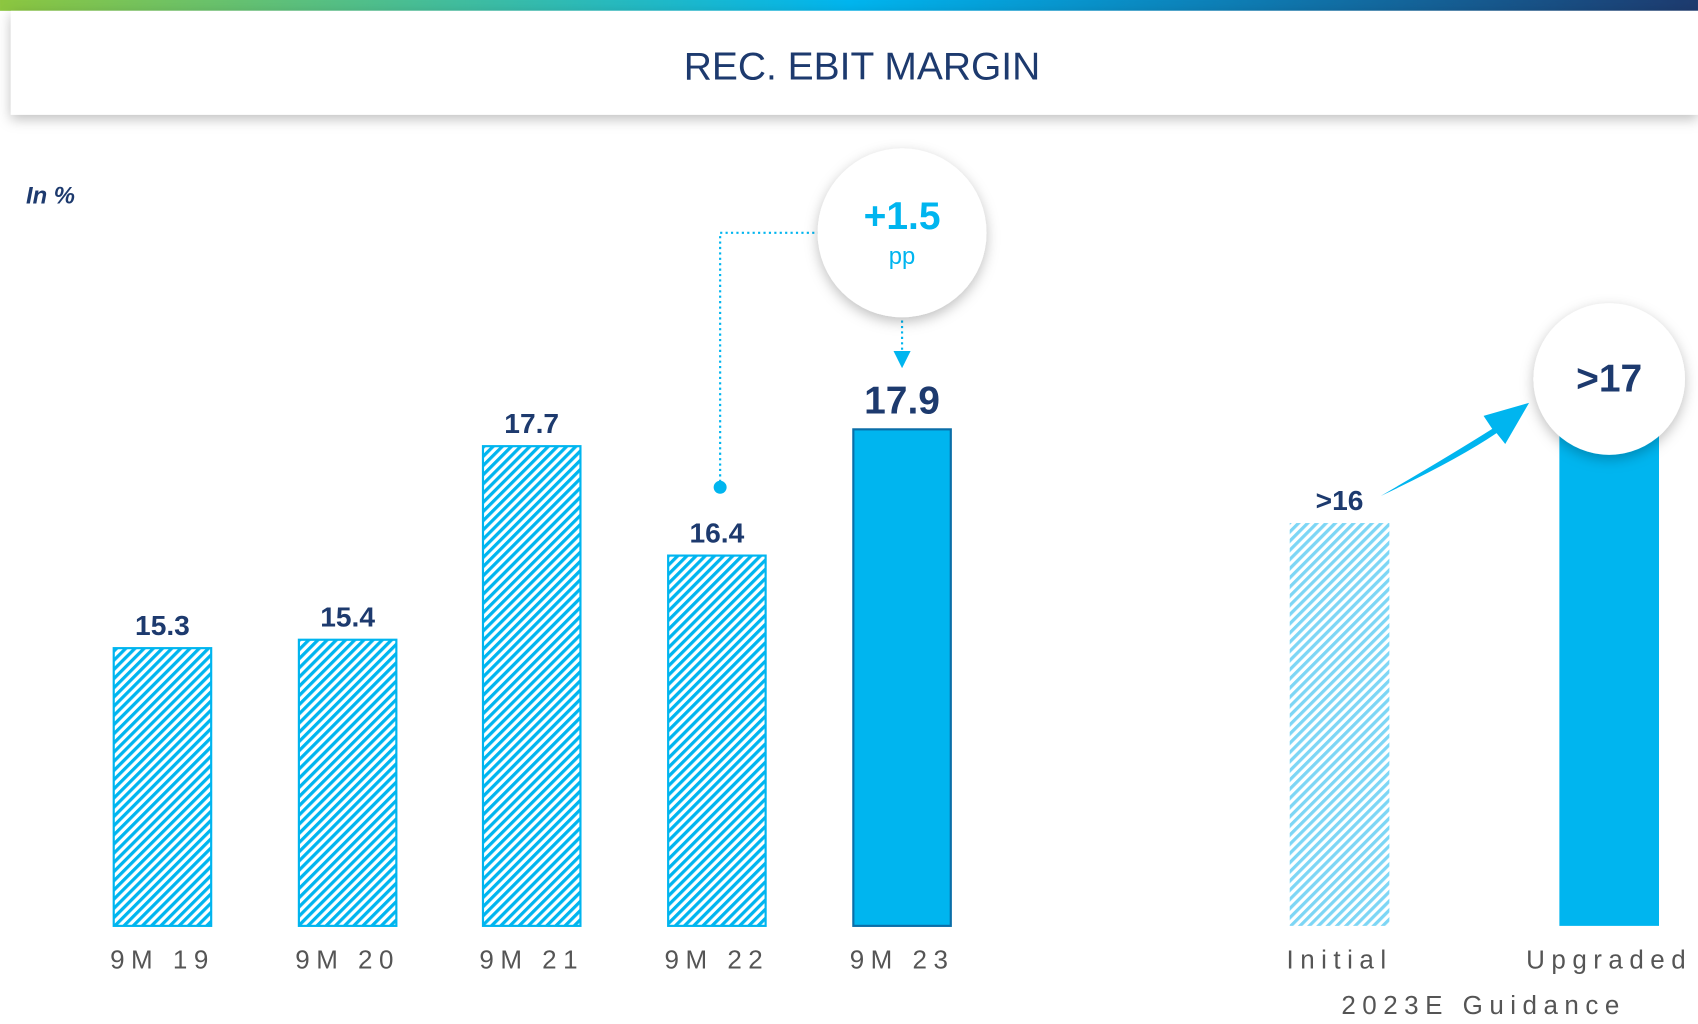  What do you see at coordinates (531, 423) in the screenshot?
I see `value-label: 17.7` at bounding box center [531, 423].